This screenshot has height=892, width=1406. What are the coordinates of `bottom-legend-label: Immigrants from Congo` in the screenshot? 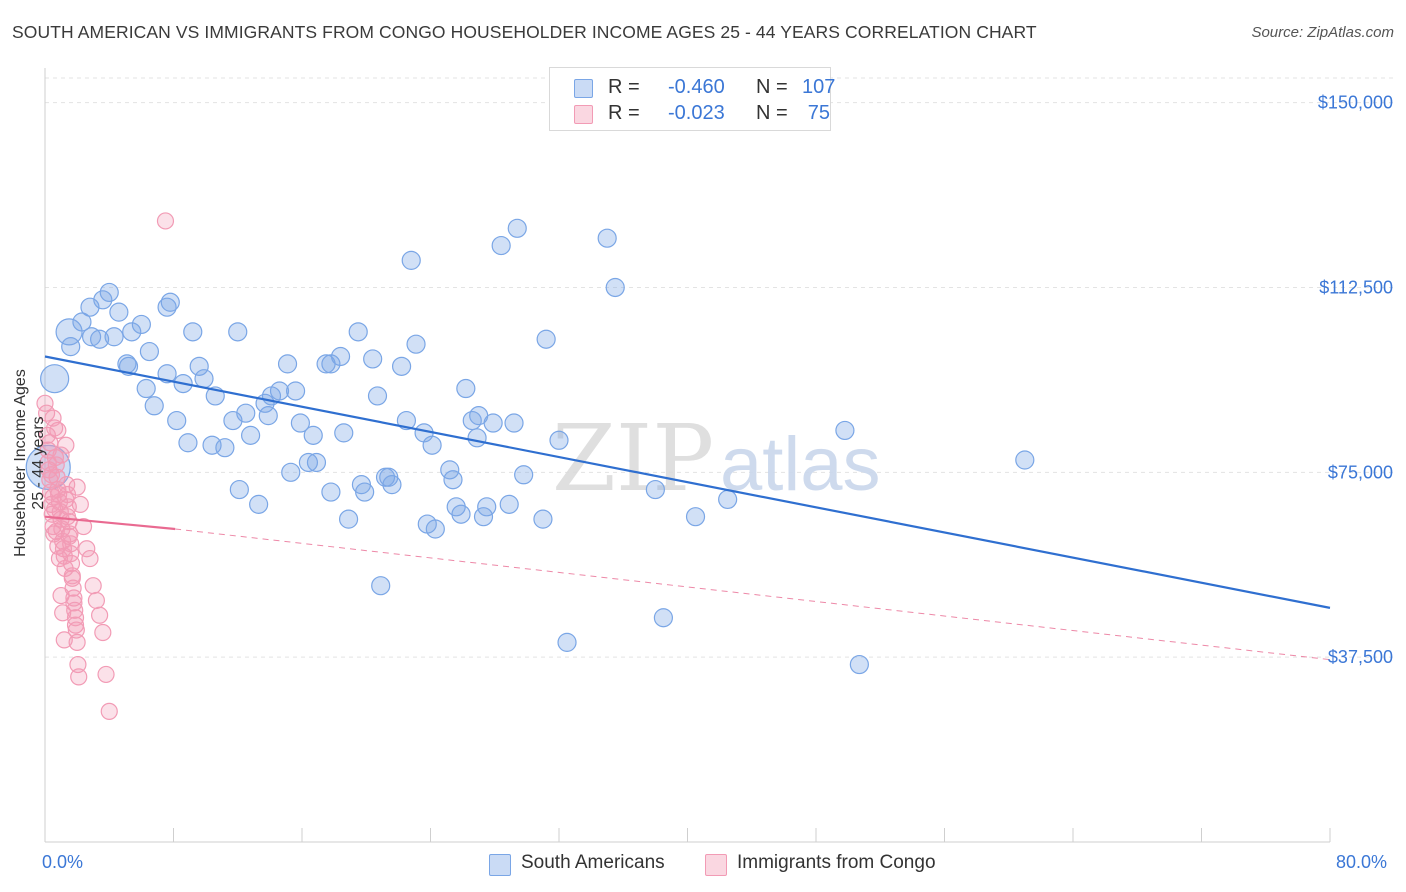 It's located at (836, 862).